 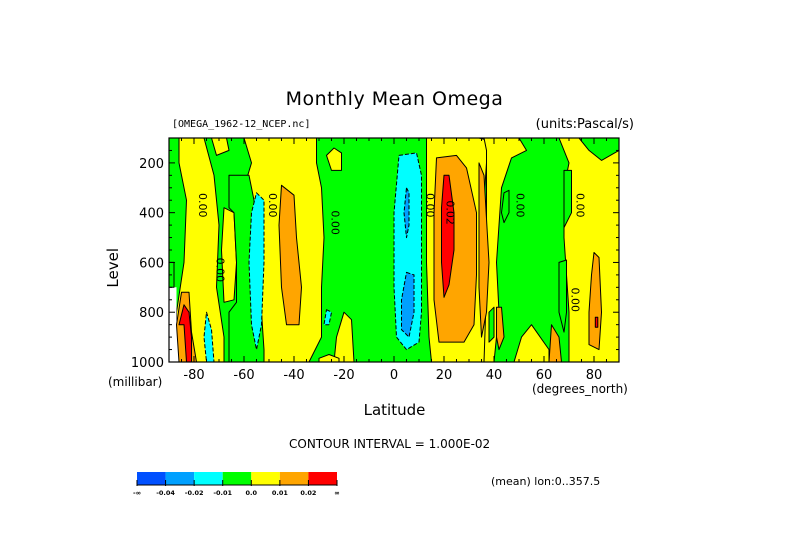 What do you see at coordinates (147, 363) in the screenshot?
I see `y-tick-label: 1000` at bounding box center [147, 363].